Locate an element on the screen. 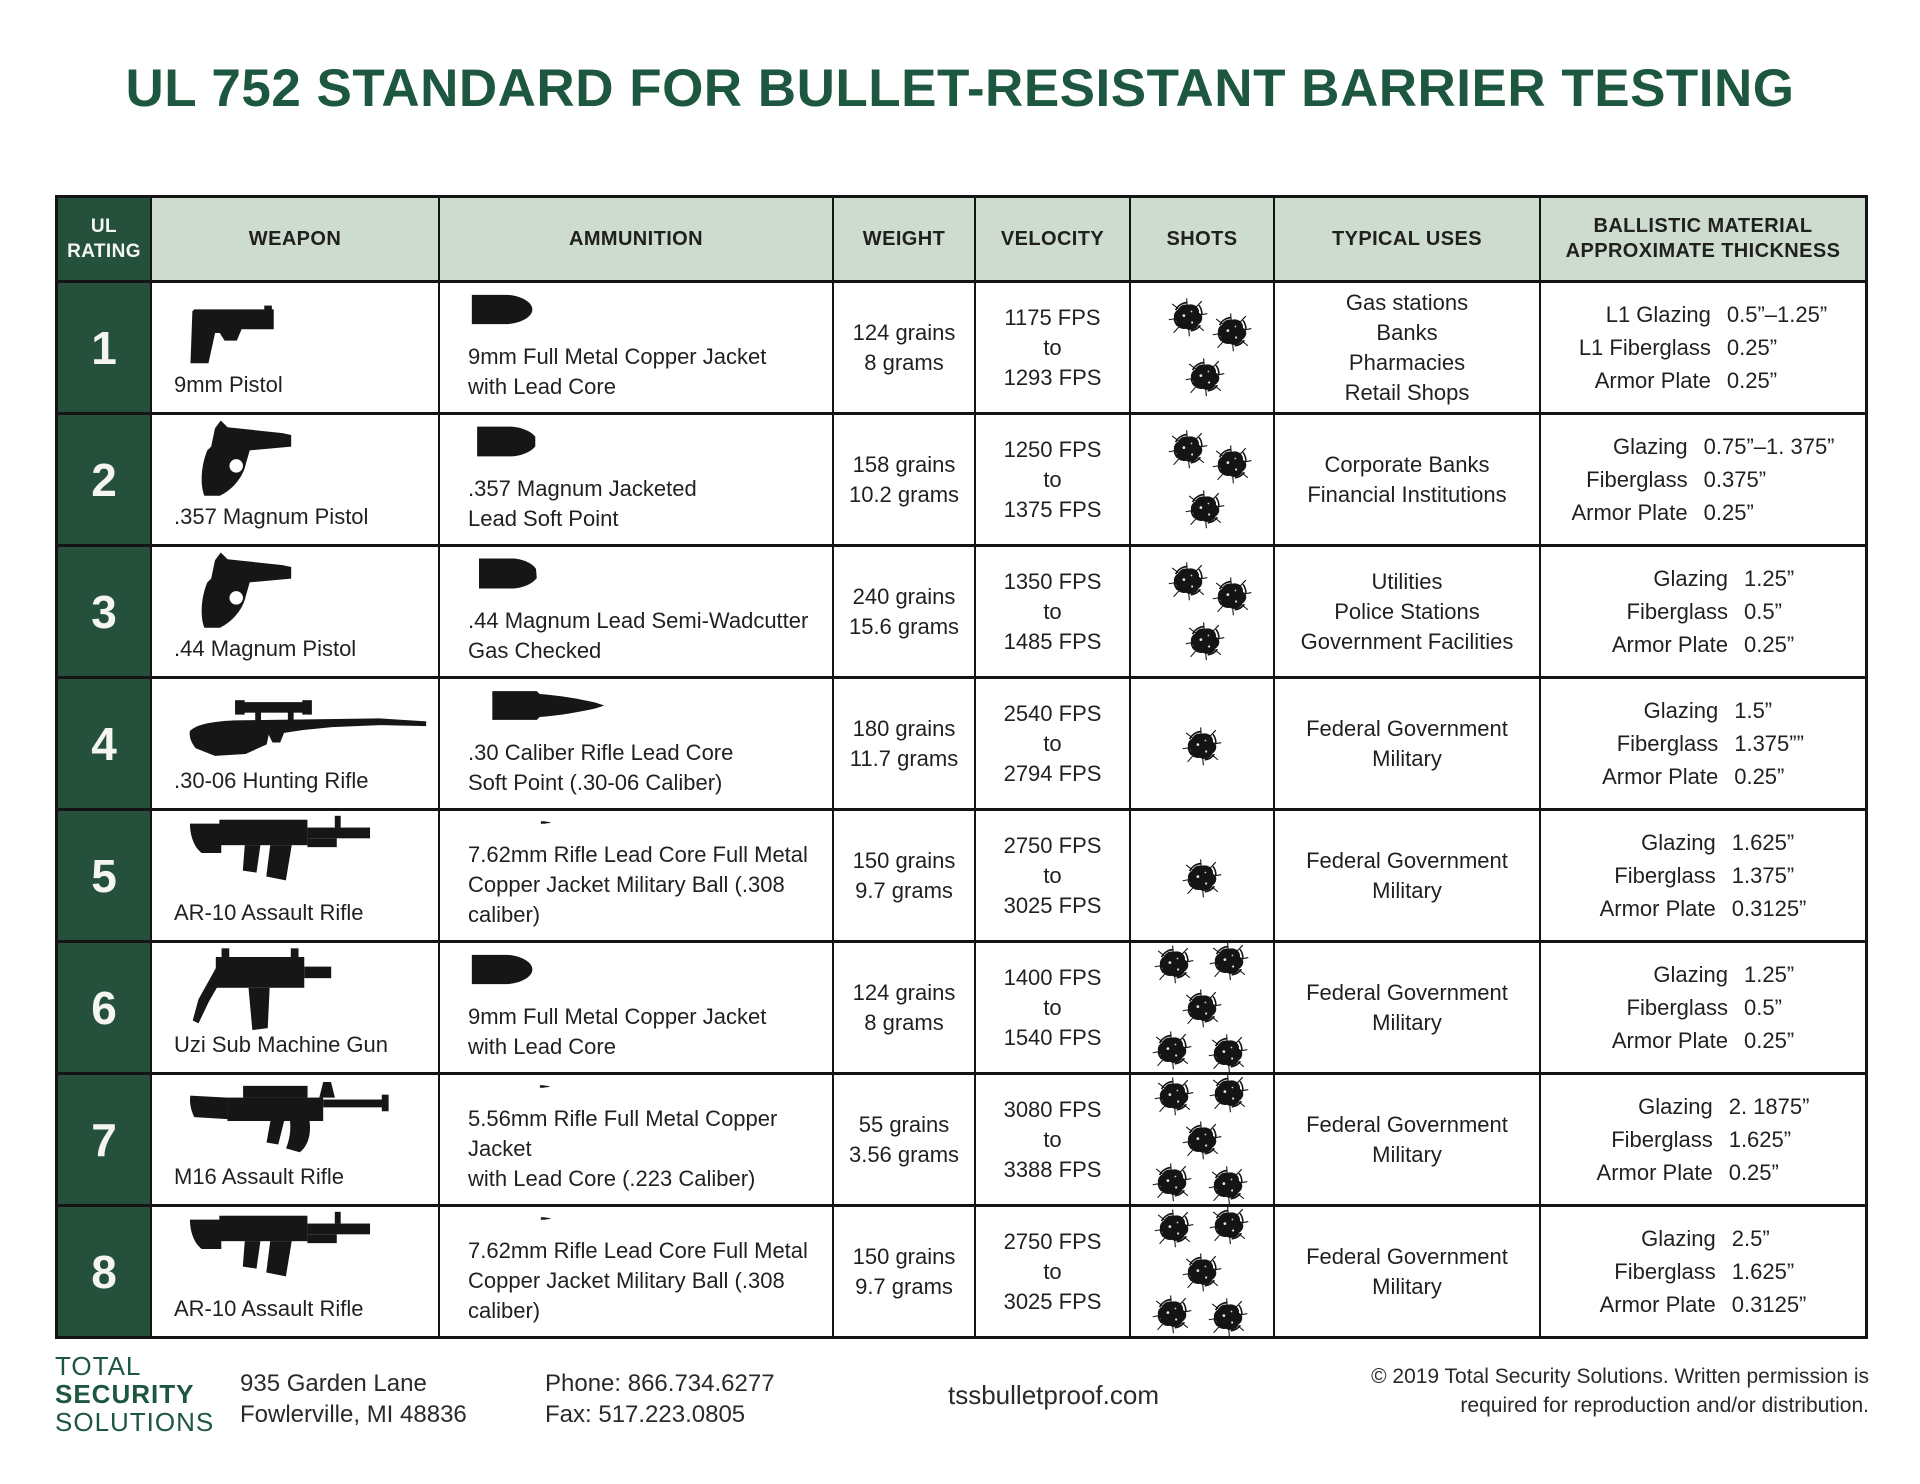 The width and height of the screenshot is (1920, 1484). weapon-cell: .357 Magnum Pistol is located at coordinates (295, 479).